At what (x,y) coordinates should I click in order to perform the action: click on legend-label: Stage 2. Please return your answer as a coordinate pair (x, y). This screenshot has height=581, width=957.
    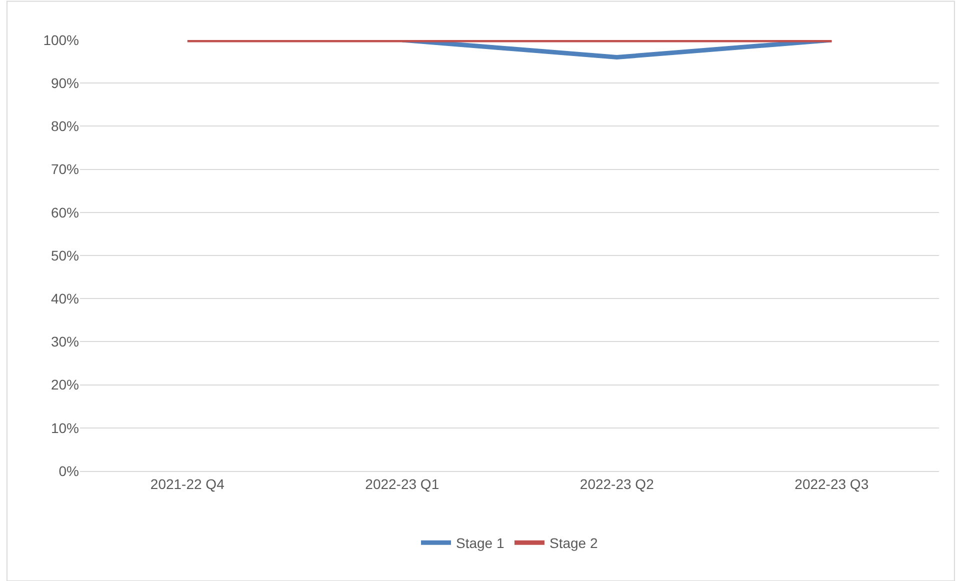
    Looking at the image, I should click on (573, 543).